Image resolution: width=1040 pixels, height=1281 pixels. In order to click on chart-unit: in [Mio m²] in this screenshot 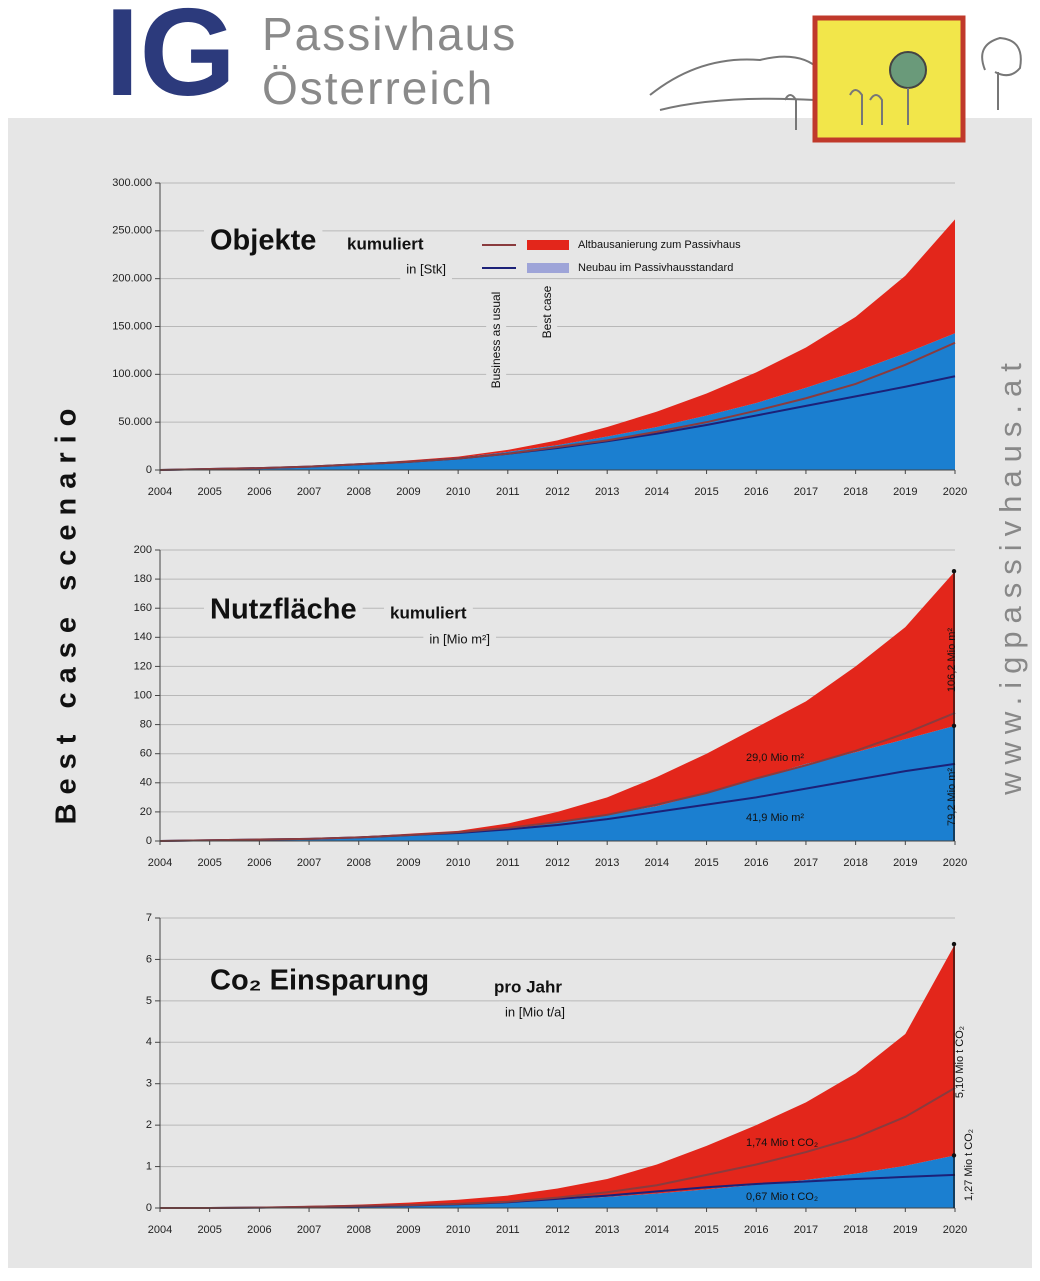, I will do `click(459, 638)`.